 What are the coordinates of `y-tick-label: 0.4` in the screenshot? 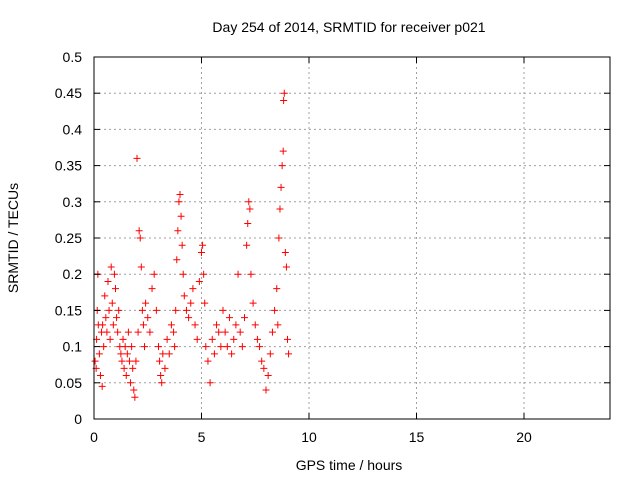 It's located at (73, 129).